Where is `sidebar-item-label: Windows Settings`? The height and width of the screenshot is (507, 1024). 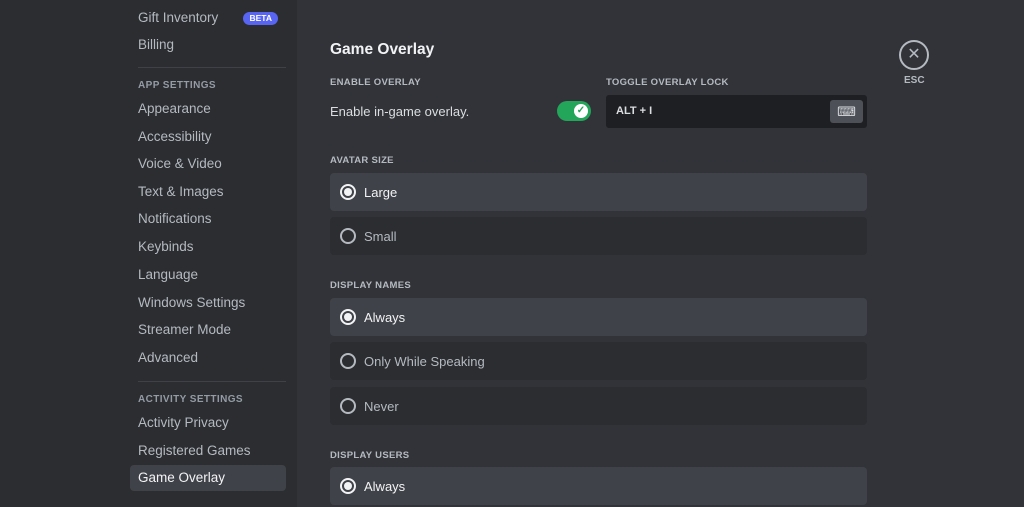
sidebar-item-label: Windows Settings is located at coordinates (192, 302).